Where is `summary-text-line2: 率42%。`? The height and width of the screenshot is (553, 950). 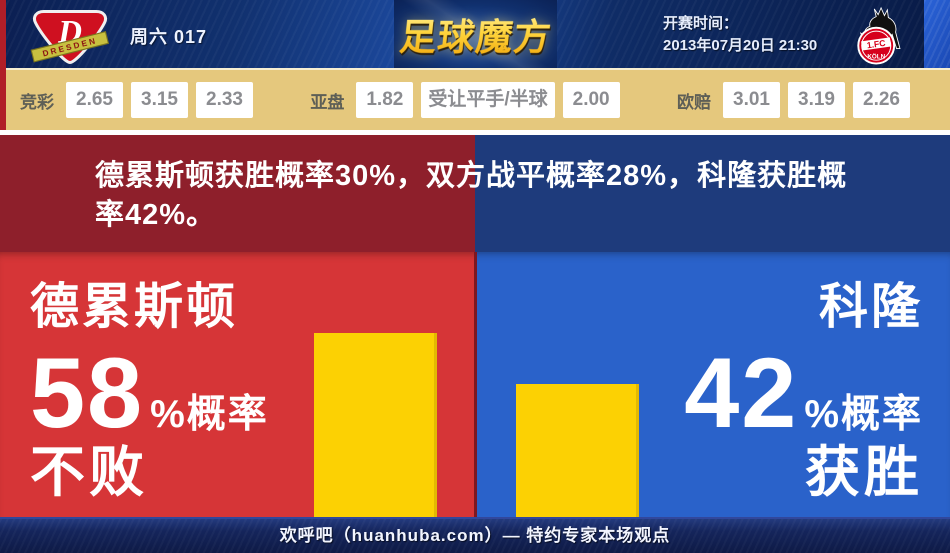
summary-text-line2: 率42%。 is located at coordinates (156, 215).